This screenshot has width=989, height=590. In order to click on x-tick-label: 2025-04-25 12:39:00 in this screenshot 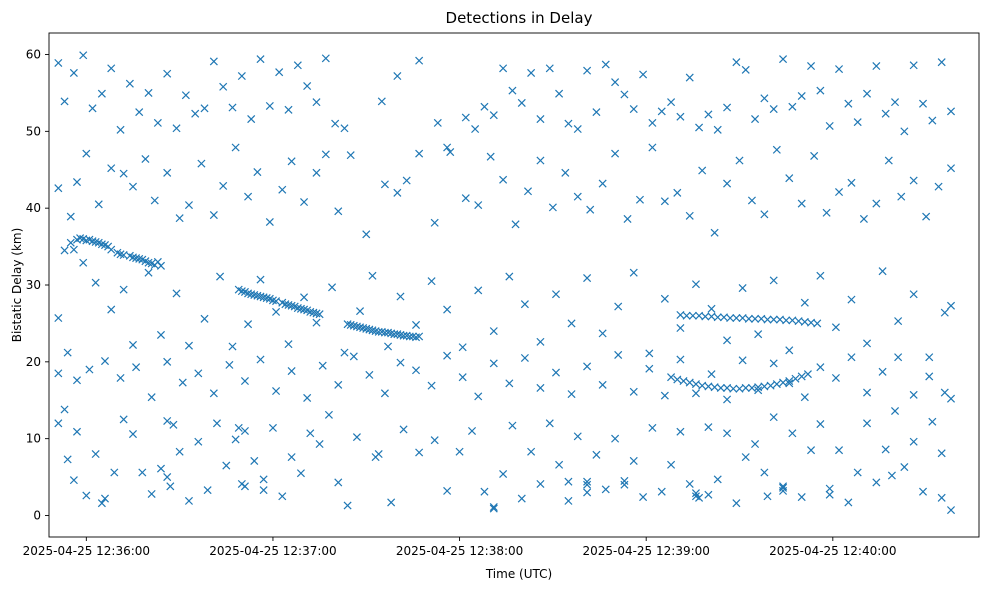, I will do `click(645, 551)`.